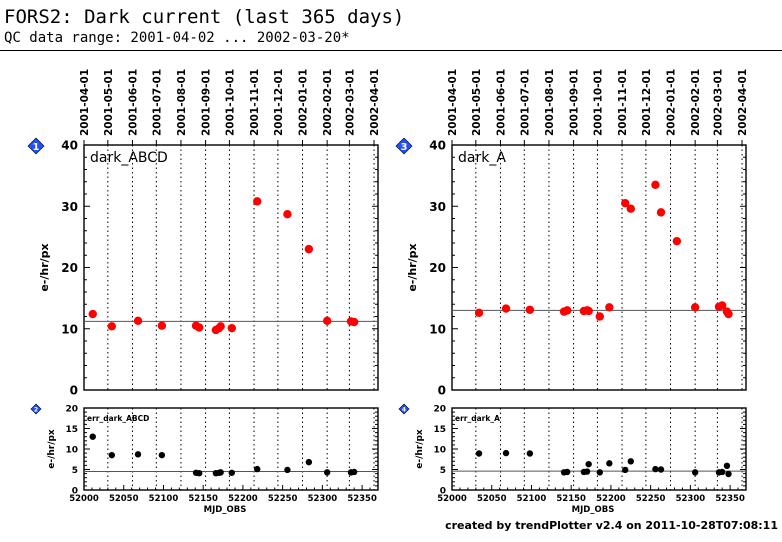 Image resolution: width=782 pixels, height=542 pixels. Describe the element at coordinates (482, 158) in the screenshot. I see `panel-label: dark_A` at that location.